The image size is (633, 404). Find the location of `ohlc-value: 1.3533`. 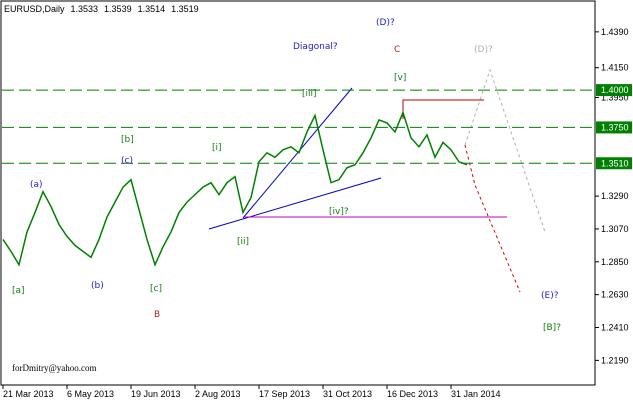

ohlc-value: 1.3533 is located at coordinates (85, 9).